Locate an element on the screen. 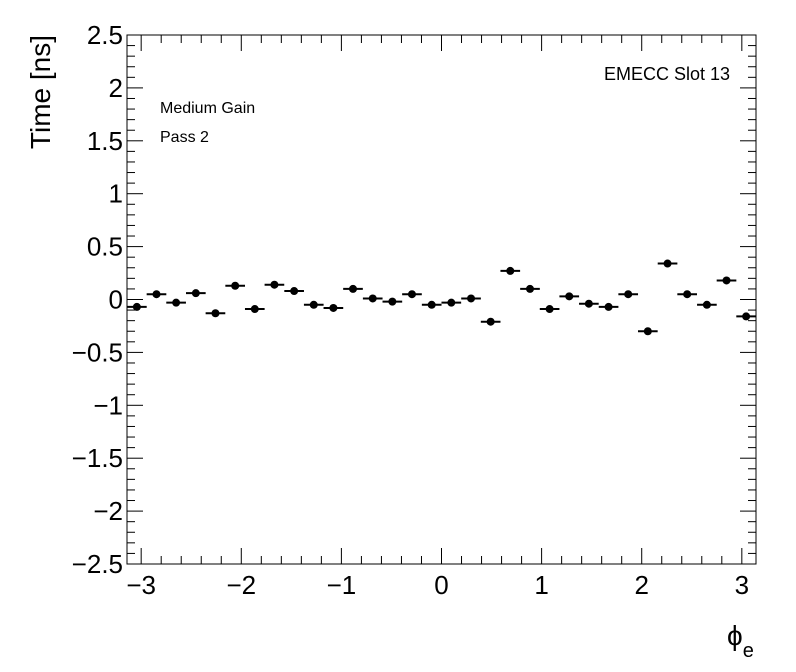 This screenshot has width=796, height=672. x-tick-label: −3 is located at coordinates (141, 585).